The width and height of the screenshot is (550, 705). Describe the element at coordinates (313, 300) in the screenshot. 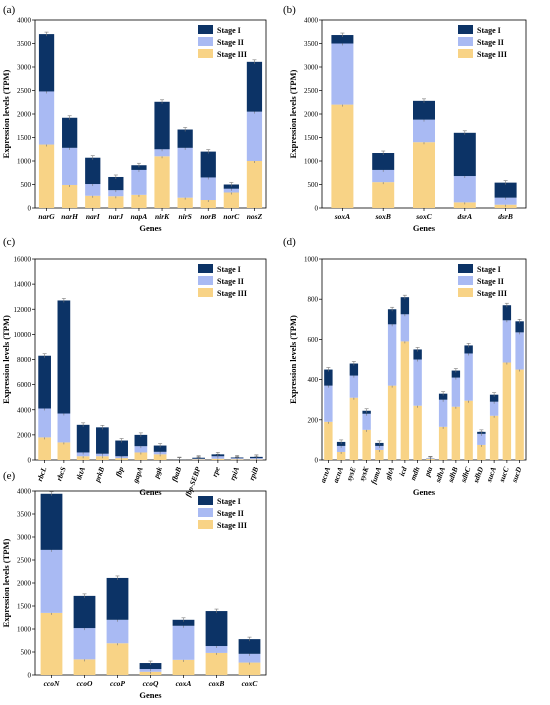

I see `y-tick-label: 800` at that location.